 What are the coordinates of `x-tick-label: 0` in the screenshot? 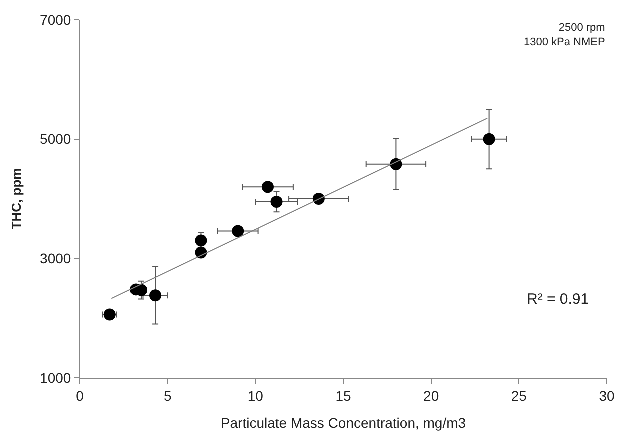 It's located at (80, 396).